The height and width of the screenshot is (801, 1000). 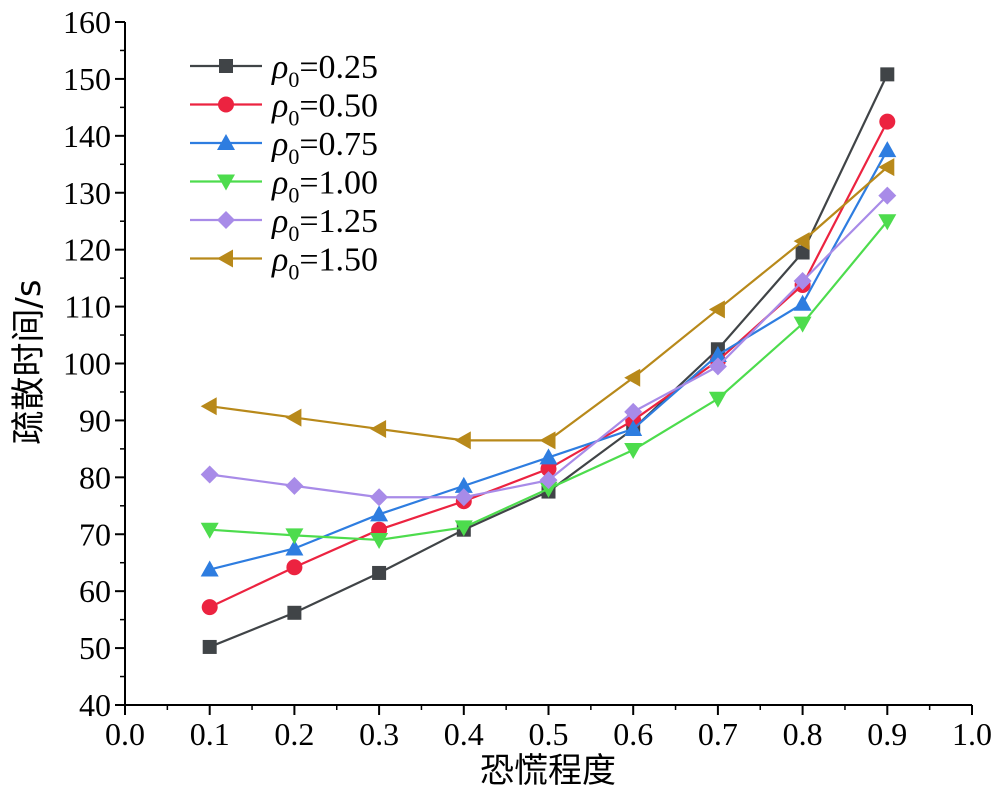 What do you see at coordinates (379, 734) in the screenshot?
I see `x-tick-label: 0.3` at bounding box center [379, 734].